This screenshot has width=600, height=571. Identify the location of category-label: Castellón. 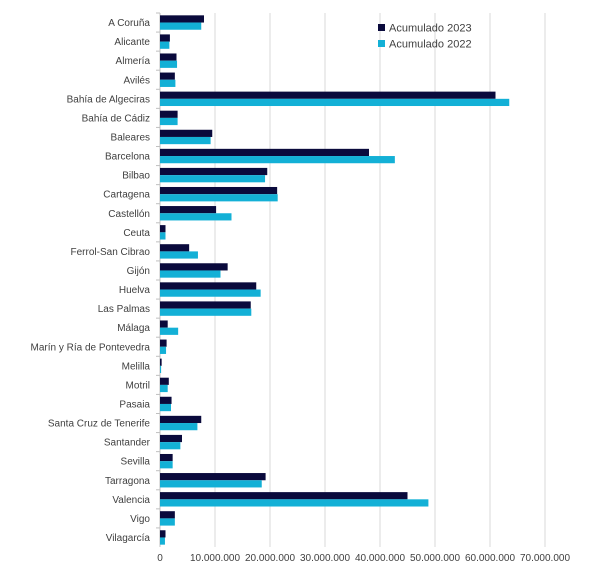
(129, 214).